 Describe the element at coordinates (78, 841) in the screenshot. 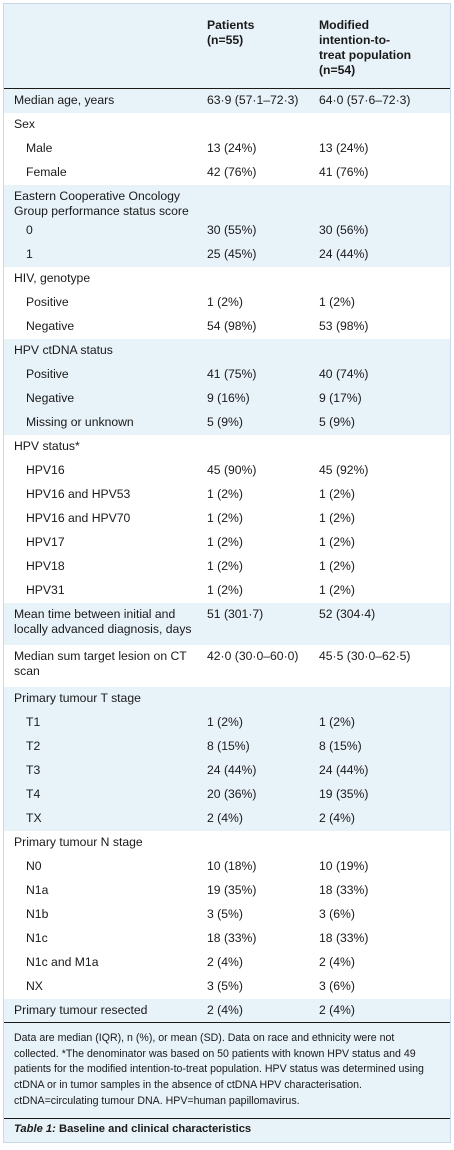

I see `row-label: Primary tumour N stage` at that location.